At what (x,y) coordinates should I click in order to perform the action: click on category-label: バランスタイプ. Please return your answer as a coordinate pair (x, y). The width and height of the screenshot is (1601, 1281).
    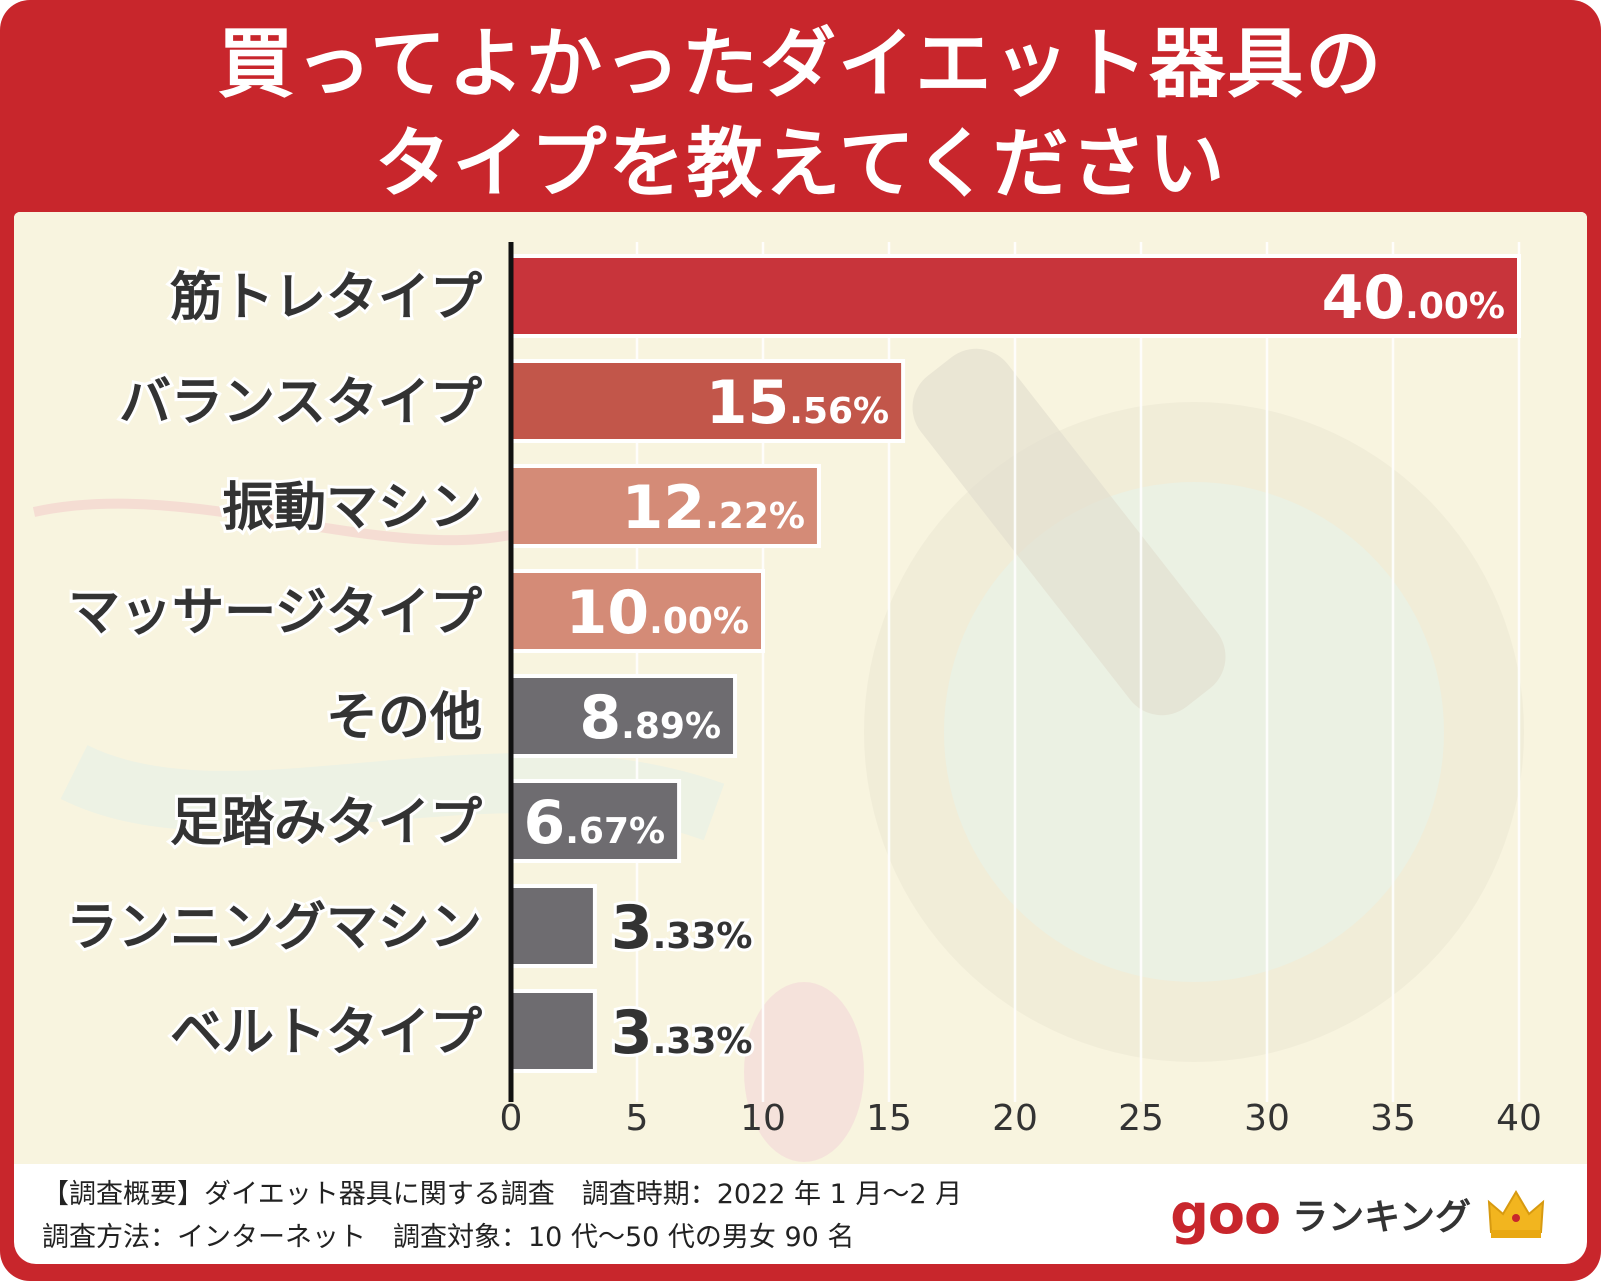
    Looking at the image, I should click on (300, 403).